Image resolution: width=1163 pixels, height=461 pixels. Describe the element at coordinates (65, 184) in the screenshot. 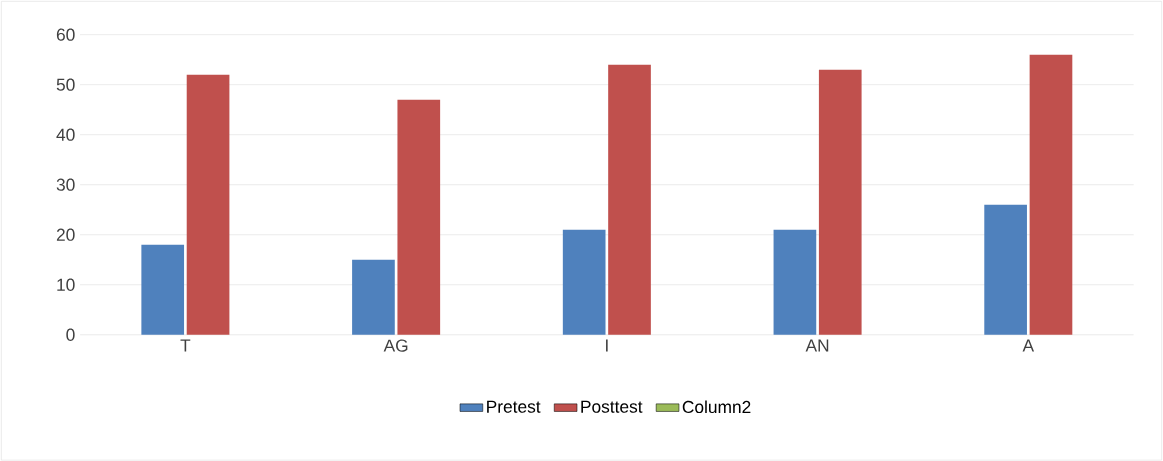

I see `y-tick-label: 30` at that location.